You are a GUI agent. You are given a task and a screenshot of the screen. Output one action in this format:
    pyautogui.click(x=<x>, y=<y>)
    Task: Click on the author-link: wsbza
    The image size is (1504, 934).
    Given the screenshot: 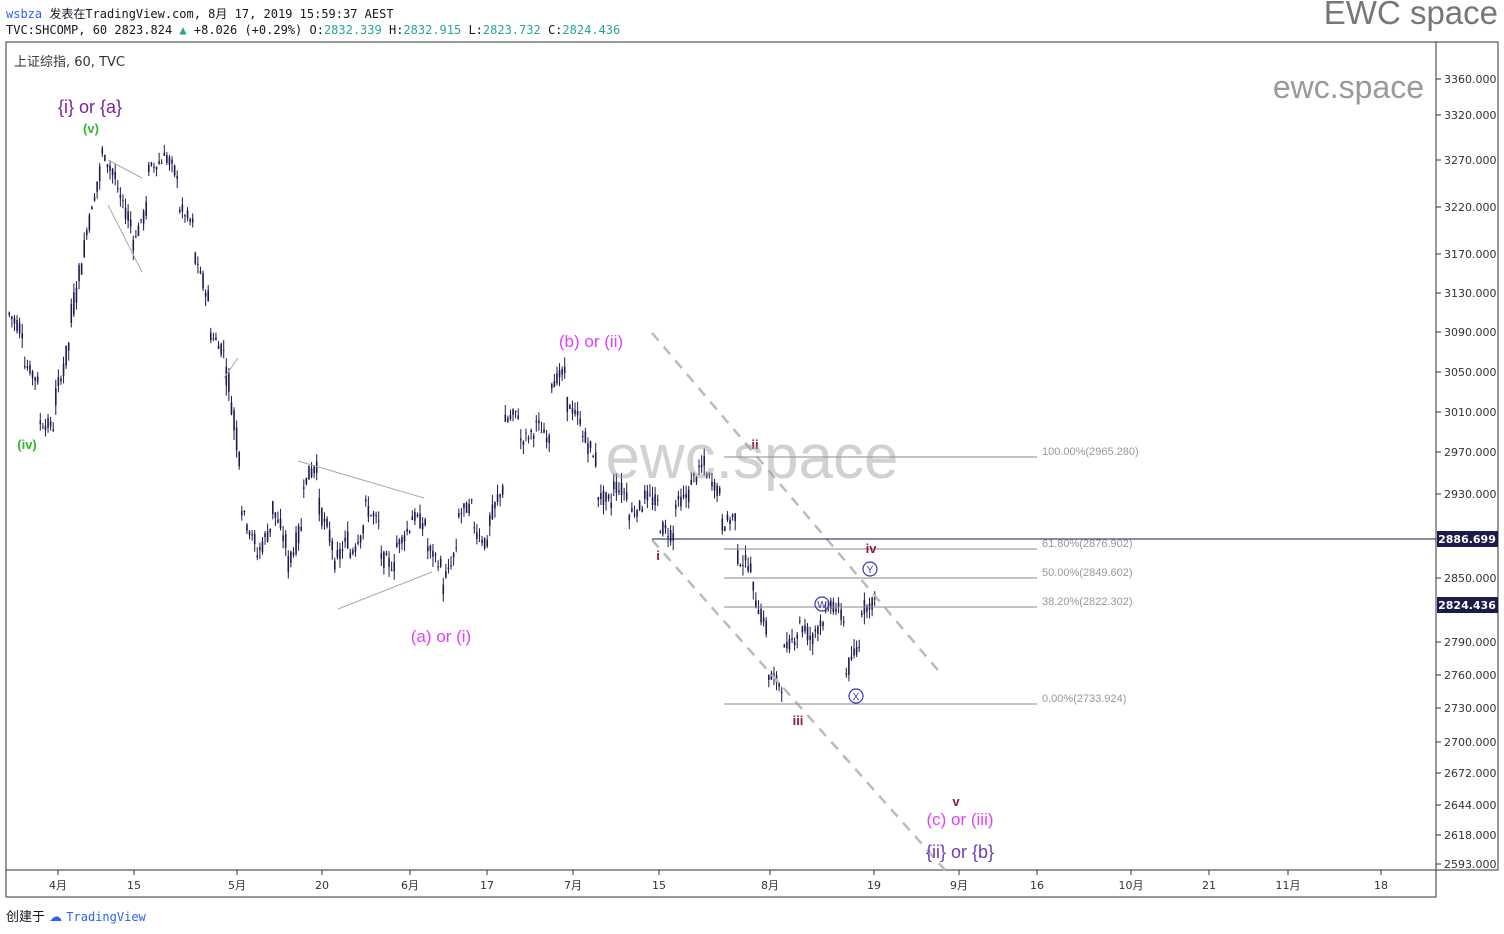 What is the action you would take?
    pyautogui.click(x=24, y=14)
    